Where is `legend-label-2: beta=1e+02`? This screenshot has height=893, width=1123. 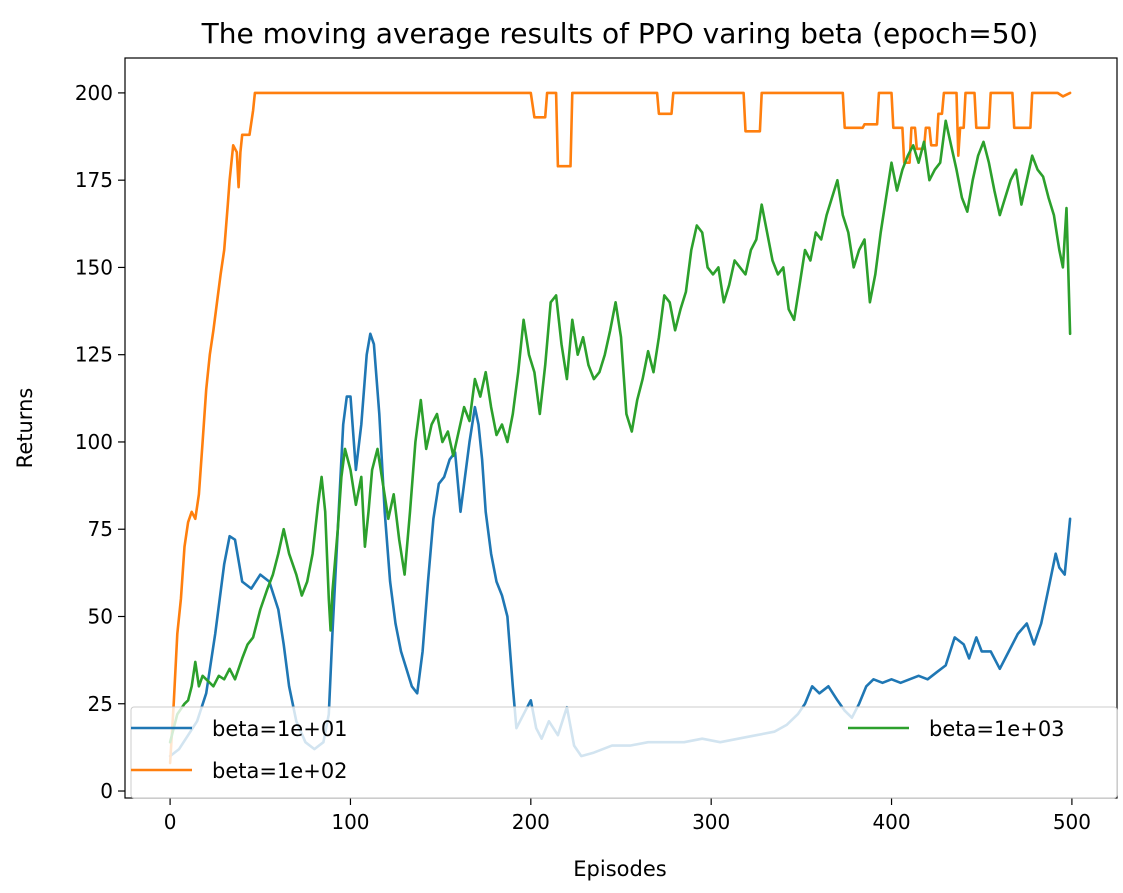 legend-label-2: beta=1e+02 is located at coordinates (280, 771).